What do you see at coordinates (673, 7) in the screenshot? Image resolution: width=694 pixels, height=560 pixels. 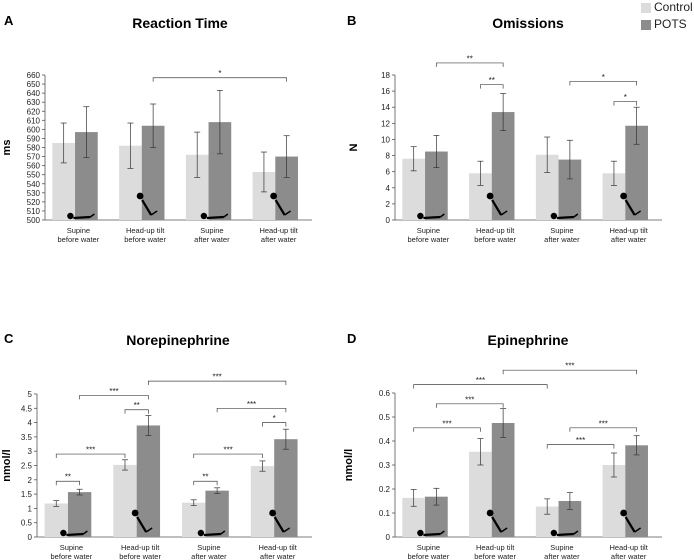 I see `legend-label-control: Control` at bounding box center [673, 7].